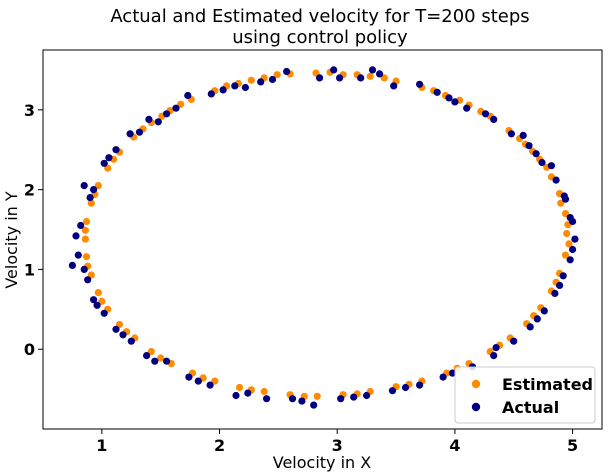 Image resolution: width=609 pixels, height=476 pixels. I want to click on x-axis-label: Velocity in X, so click(322, 462).